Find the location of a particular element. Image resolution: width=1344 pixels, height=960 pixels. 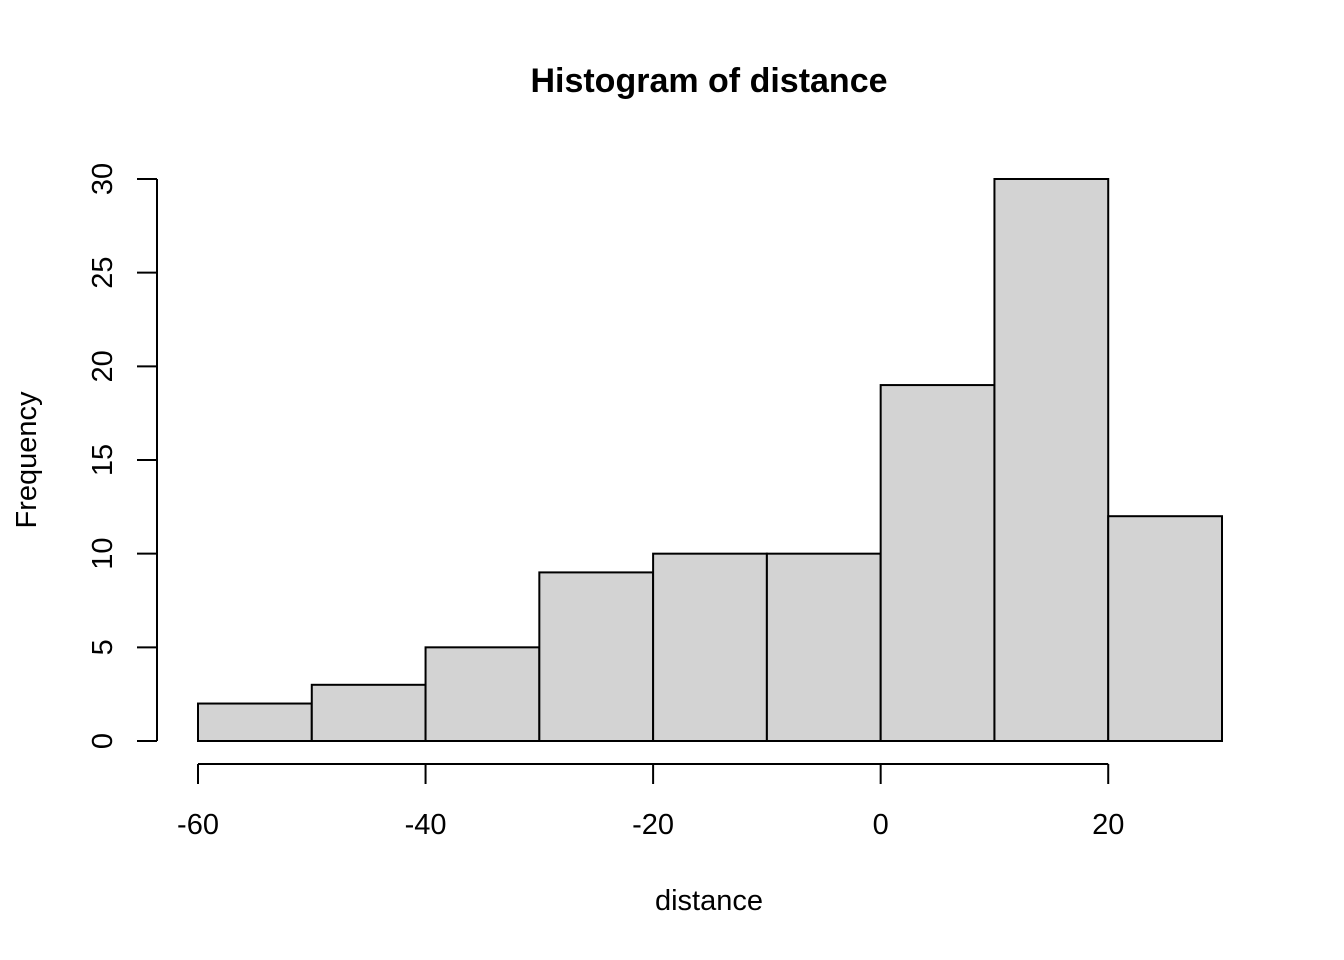

x-tick-label-3: 0 is located at coordinates (881, 825).